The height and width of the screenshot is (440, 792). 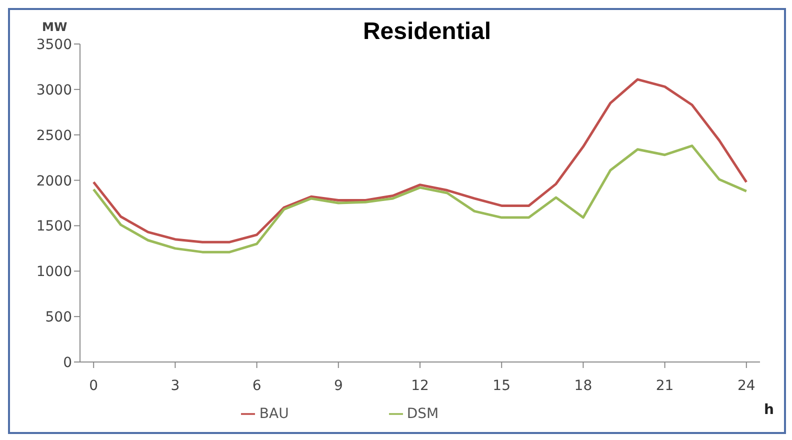 What do you see at coordinates (274, 414) in the screenshot?
I see `legend-label: BAU` at bounding box center [274, 414].